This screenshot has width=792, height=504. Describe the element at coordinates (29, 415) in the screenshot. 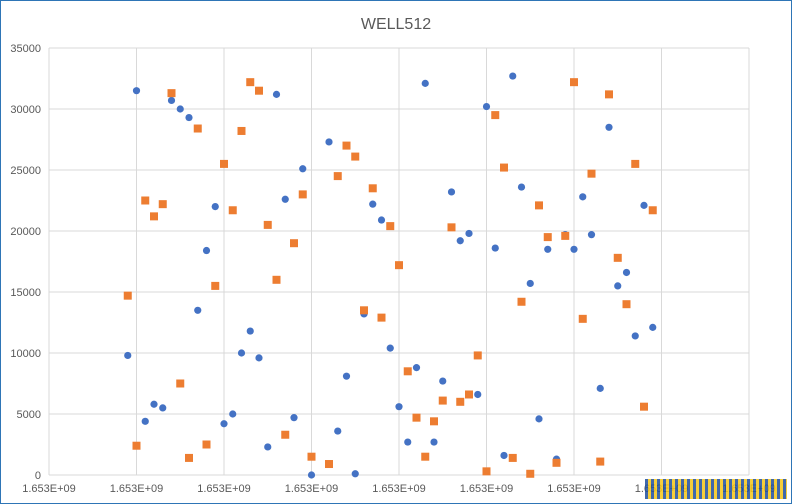

I see `y-tick-label: 5000` at that location.